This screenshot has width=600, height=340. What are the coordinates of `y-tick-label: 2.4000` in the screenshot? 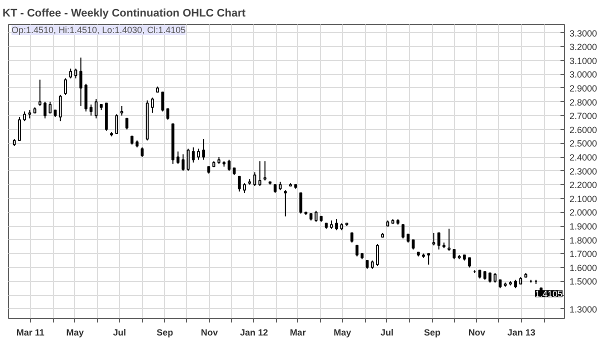 It's located at (584, 157).